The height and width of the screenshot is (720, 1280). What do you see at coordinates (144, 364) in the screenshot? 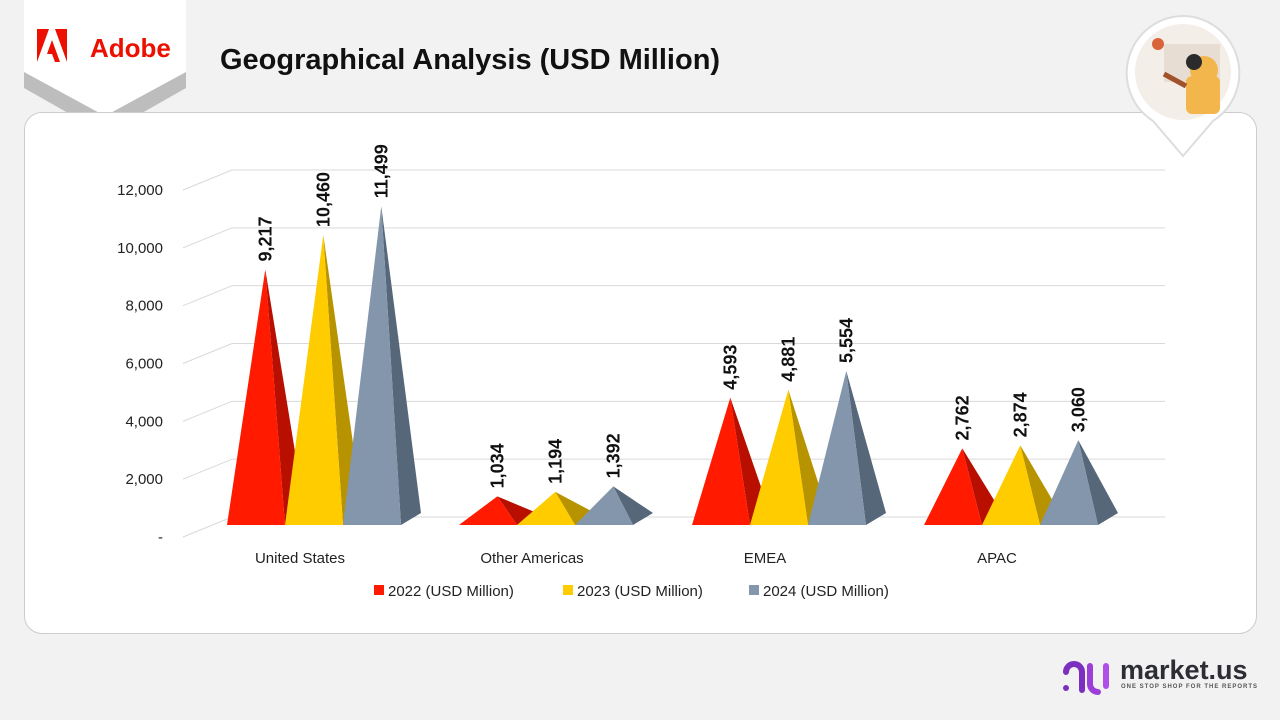
I see `y-tick-label: 6,000` at bounding box center [144, 364].